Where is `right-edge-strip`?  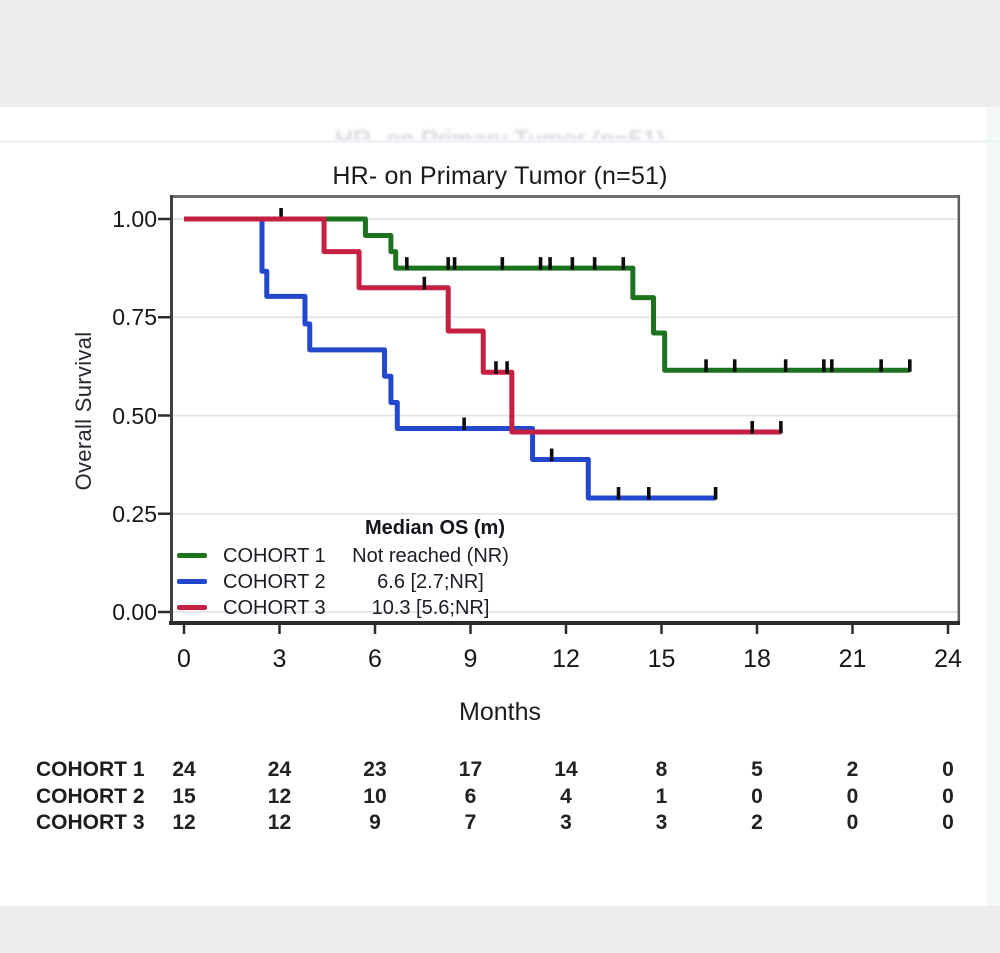 right-edge-strip is located at coordinates (993, 506).